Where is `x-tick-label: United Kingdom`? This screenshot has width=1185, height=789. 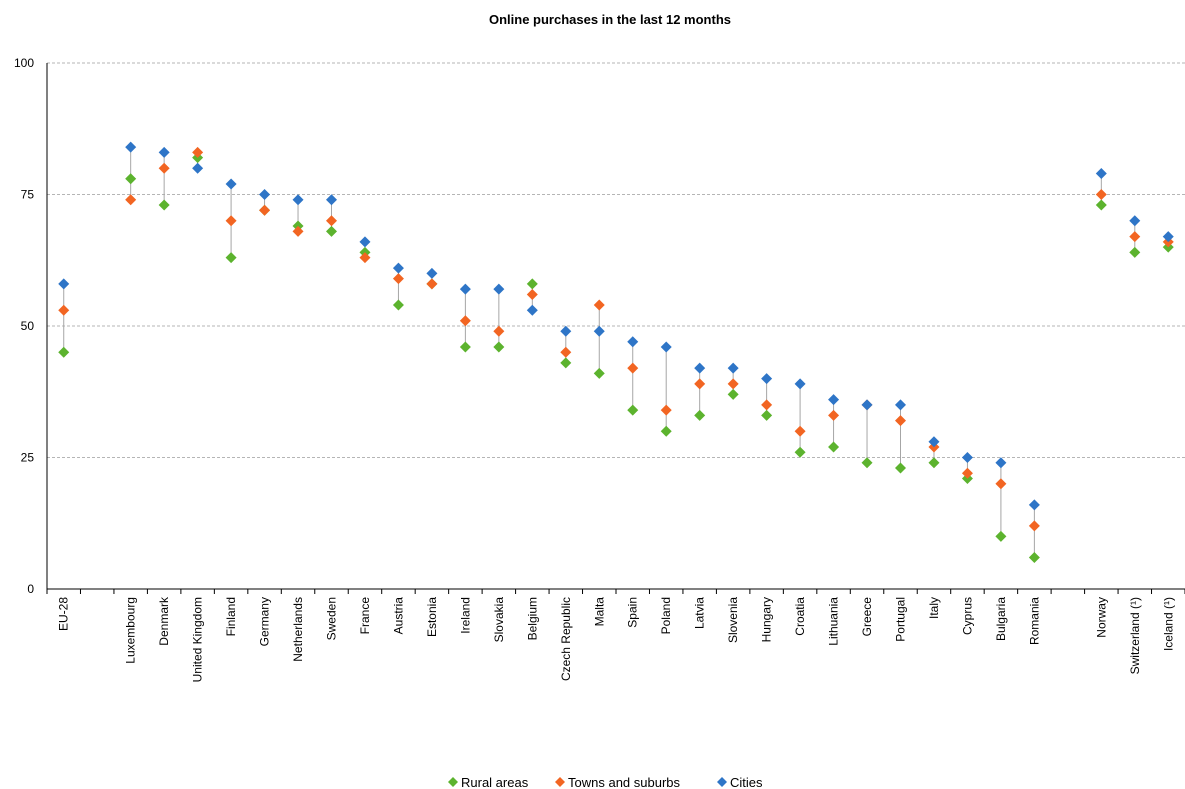 x-tick-label: United Kingdom is located at coordinates (198, 639).